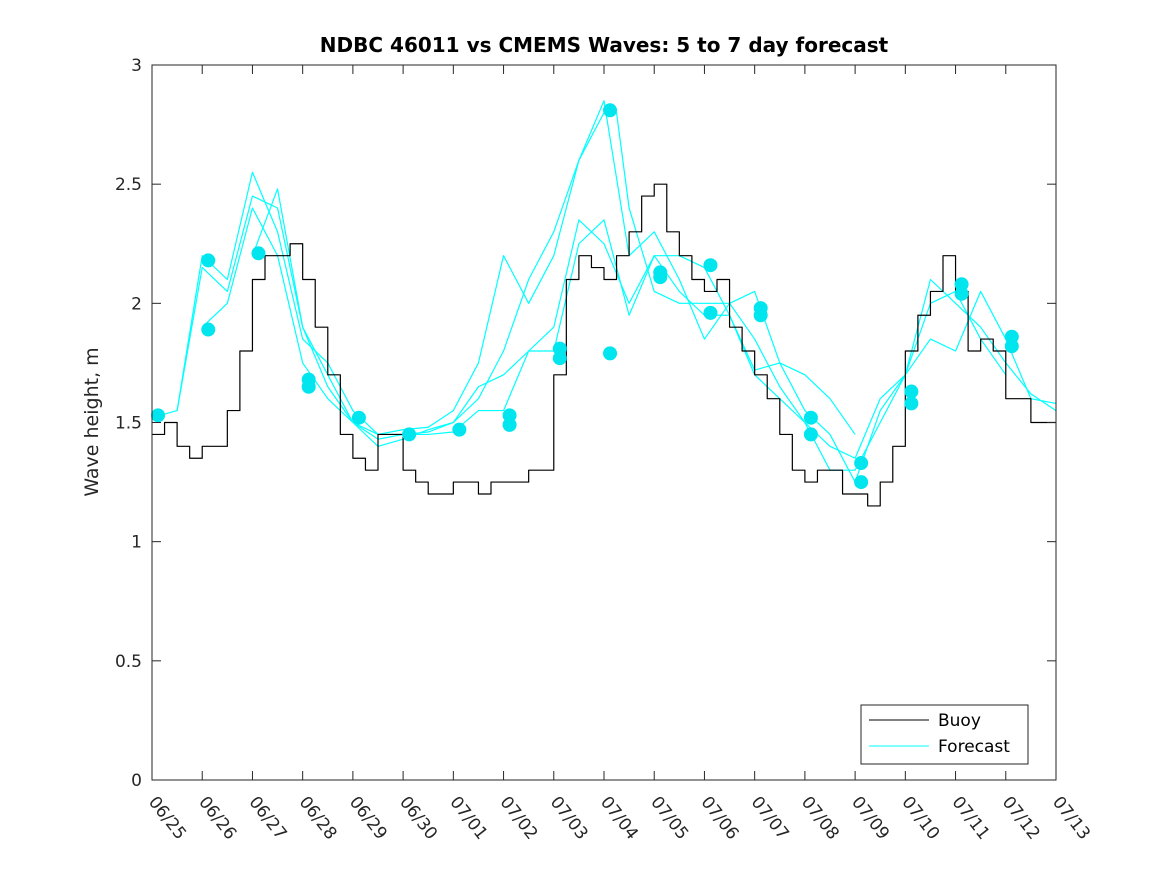 Image resolution: width=1167 pixels, height=875 pixels. I want to click on y-tick-label: 2, so click(136, 304).